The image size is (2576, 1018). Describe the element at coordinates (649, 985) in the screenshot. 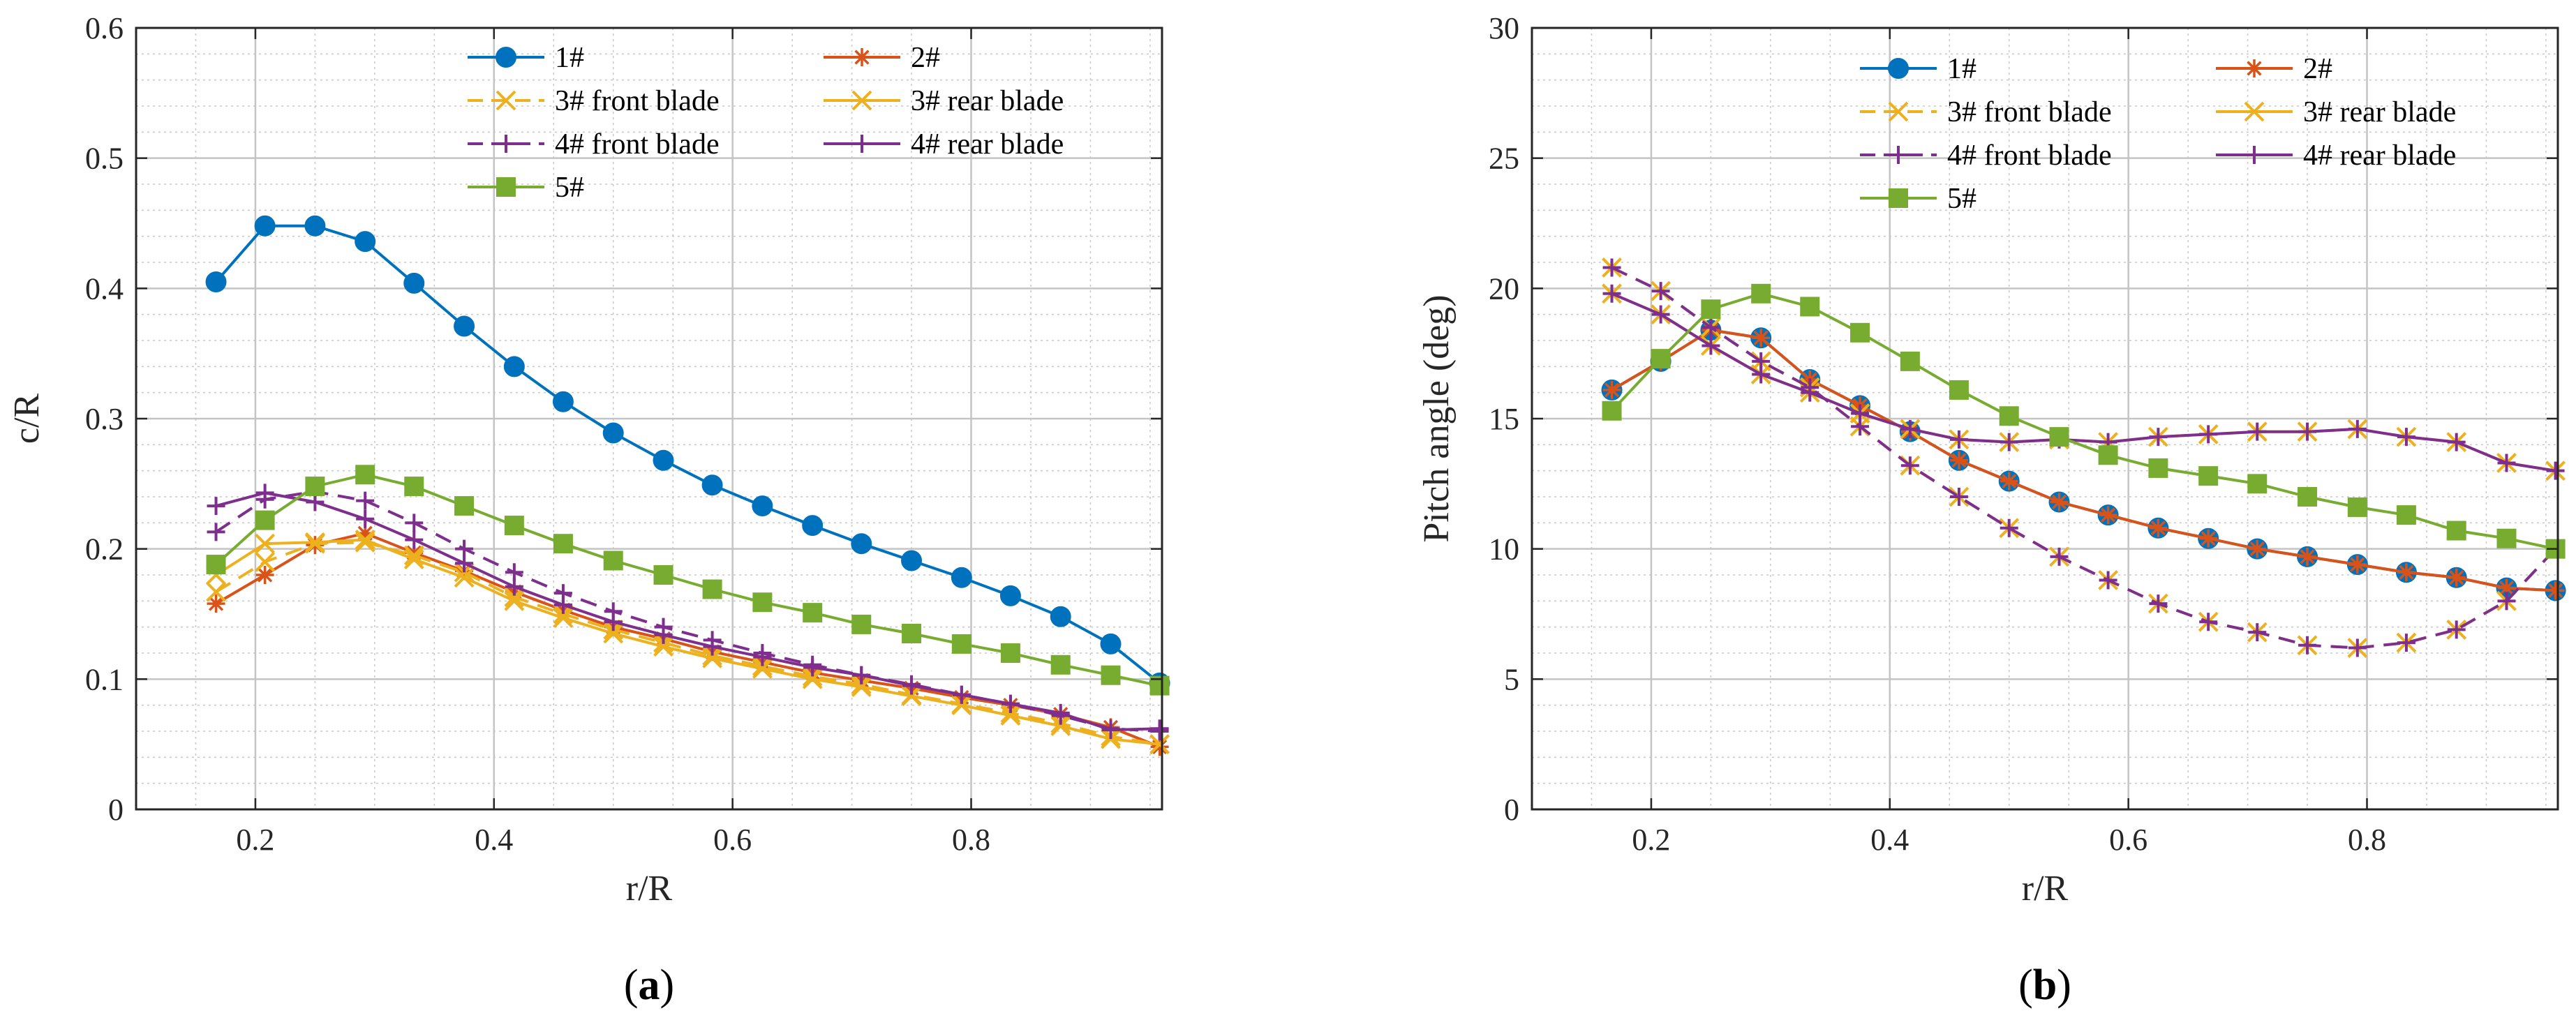

I see `panel-label: (a)` at that location.